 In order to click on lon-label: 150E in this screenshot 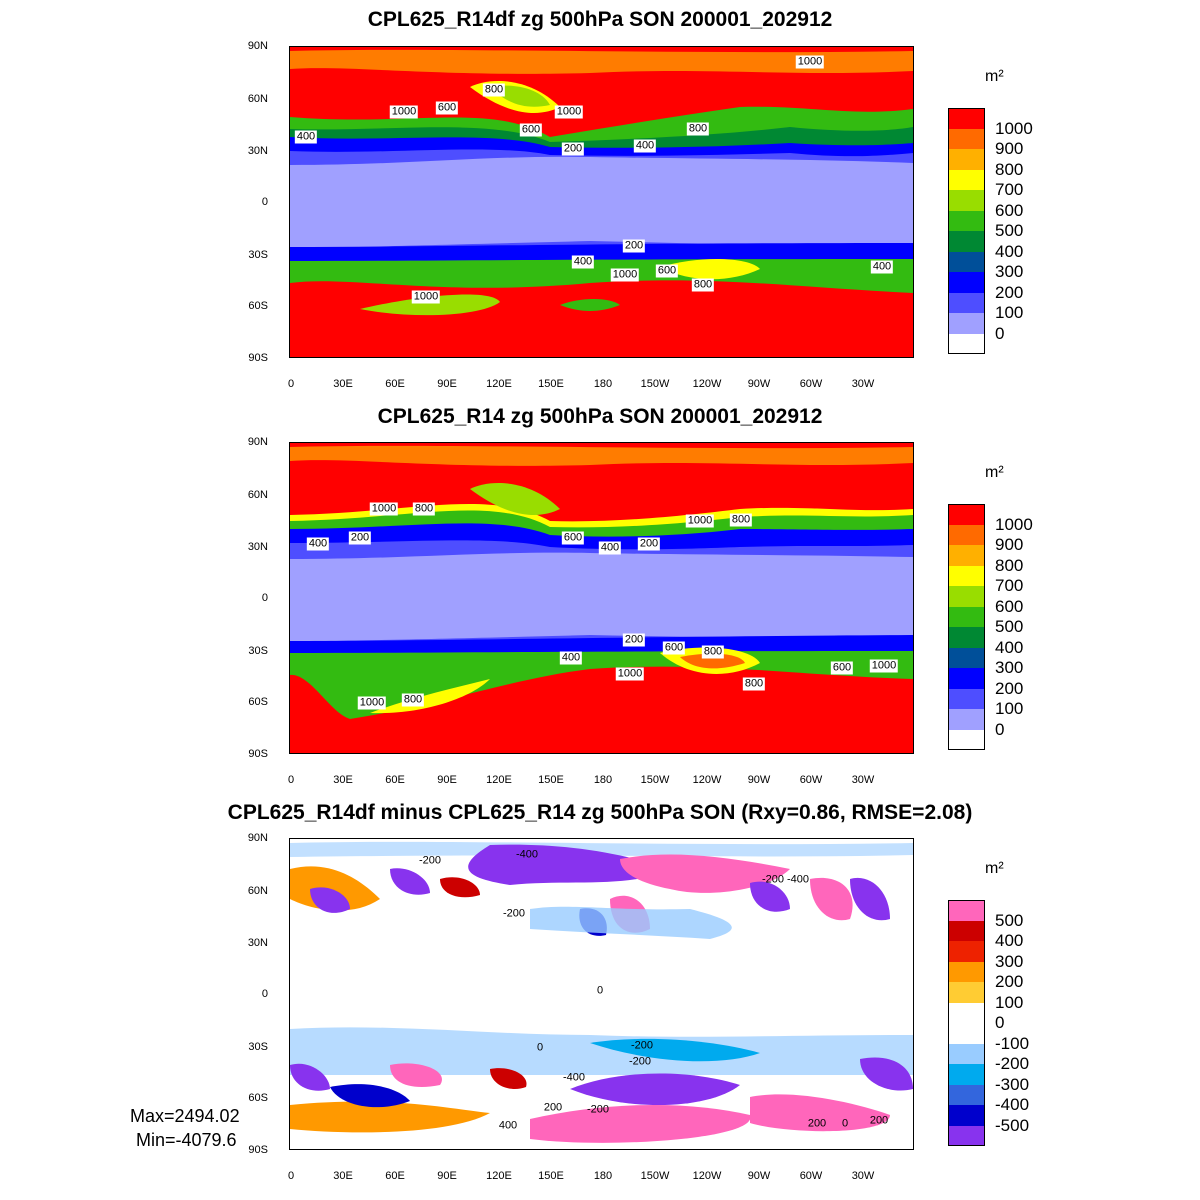, I will do `click(551, 1176)`.